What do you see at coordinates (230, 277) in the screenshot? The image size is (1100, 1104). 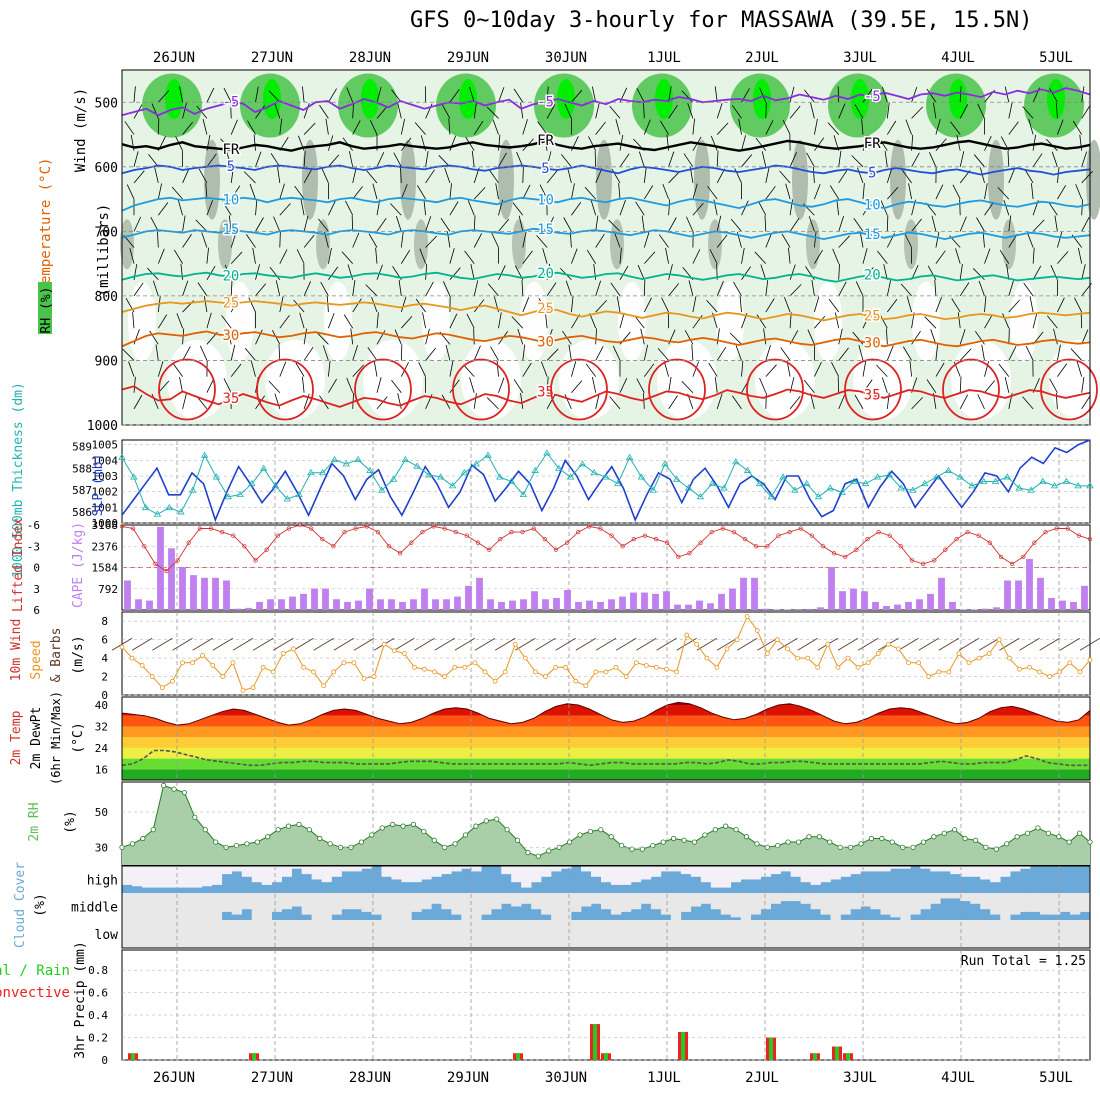 I see `isotherm-label: 20` at bounding box center [230, 277].